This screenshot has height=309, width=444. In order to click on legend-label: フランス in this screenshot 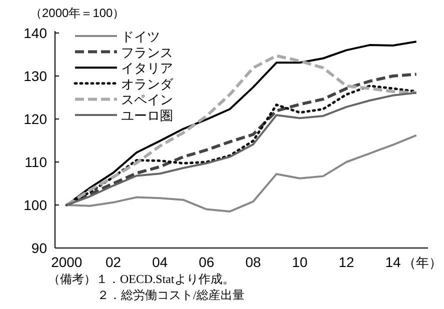, I will do `click(147, 52)`.